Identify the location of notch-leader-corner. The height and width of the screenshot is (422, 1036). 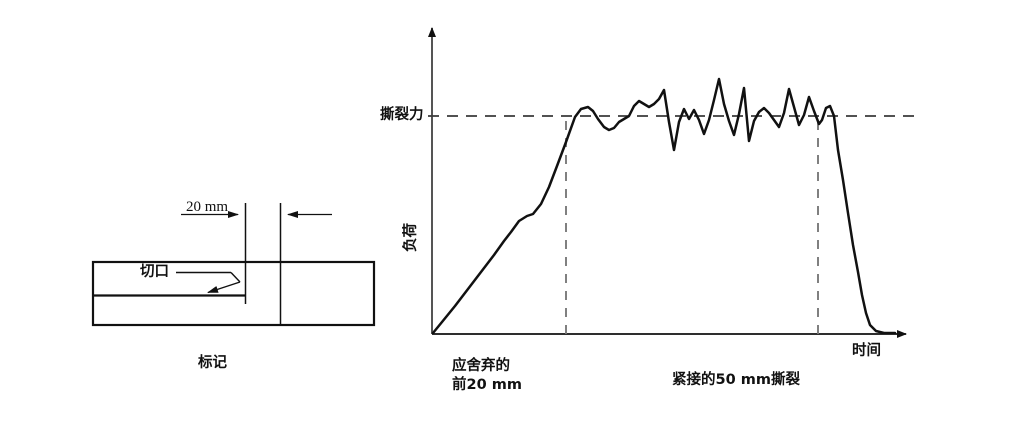
(235, 277).